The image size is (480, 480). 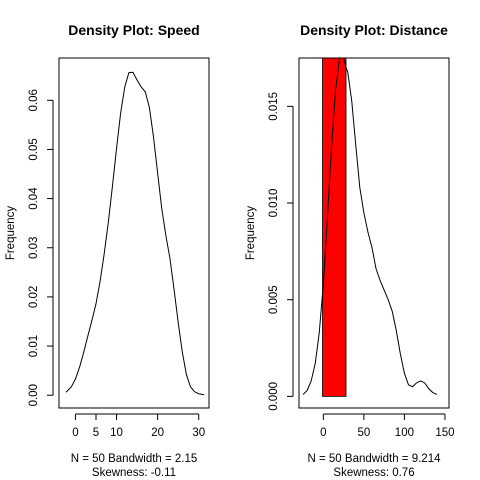 What do you see at coordinates (374, 30) in the screenshot?
I see `chart-title: Density Plot: Distance` at bounding box center [374, 30].